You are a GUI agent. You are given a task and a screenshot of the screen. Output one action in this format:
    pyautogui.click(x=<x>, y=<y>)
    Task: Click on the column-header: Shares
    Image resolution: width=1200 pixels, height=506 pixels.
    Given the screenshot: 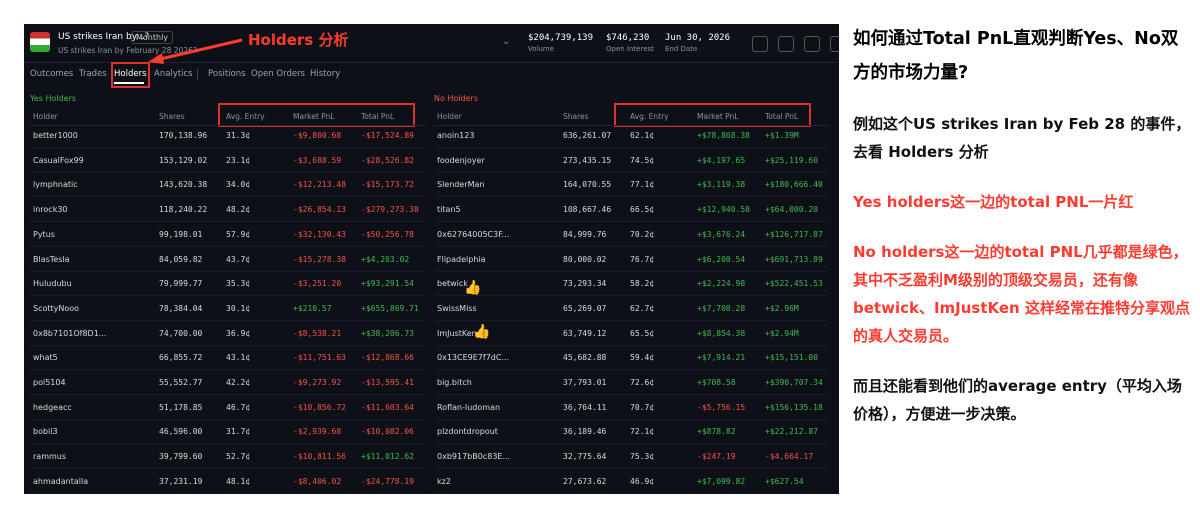 What is the action you would take?
    pyautogui.click(x=576, y=116)
    